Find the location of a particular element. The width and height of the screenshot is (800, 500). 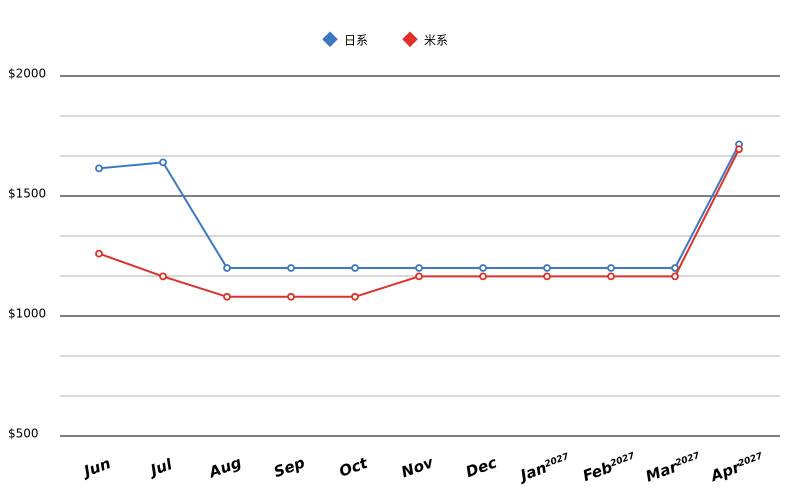

x-tick-label: Oct is located at coordinates (354, 467).